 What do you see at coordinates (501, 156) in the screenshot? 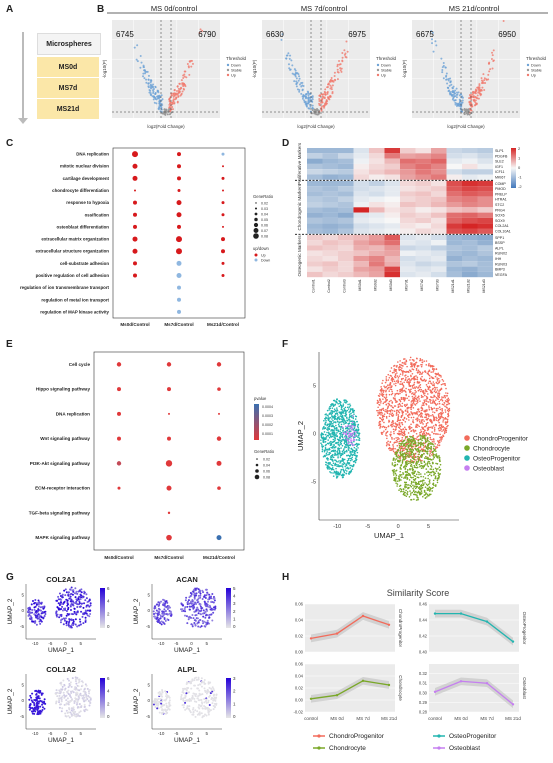
I see `heatmap-gene-label: PDGFB` at bounding box center [501, 156].